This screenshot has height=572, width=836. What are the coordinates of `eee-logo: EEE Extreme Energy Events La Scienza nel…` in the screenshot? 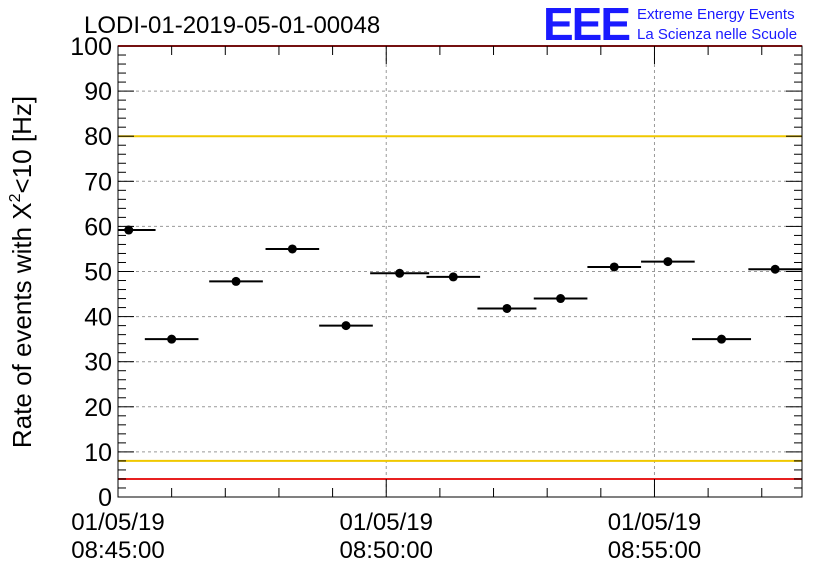 It's located at (670, 25).